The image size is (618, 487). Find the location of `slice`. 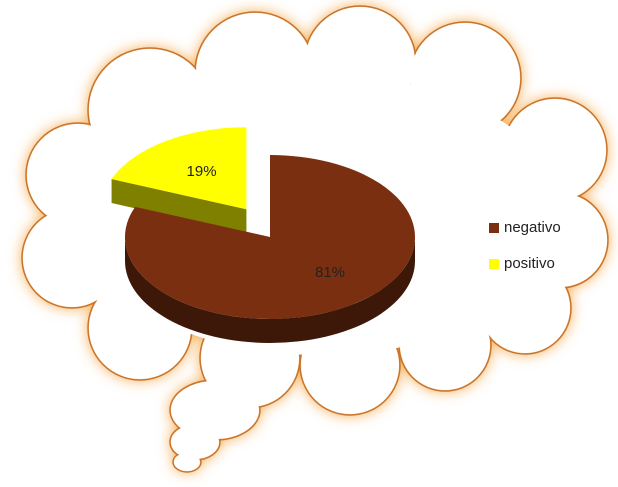

slice is located at coordinates (179, 168).